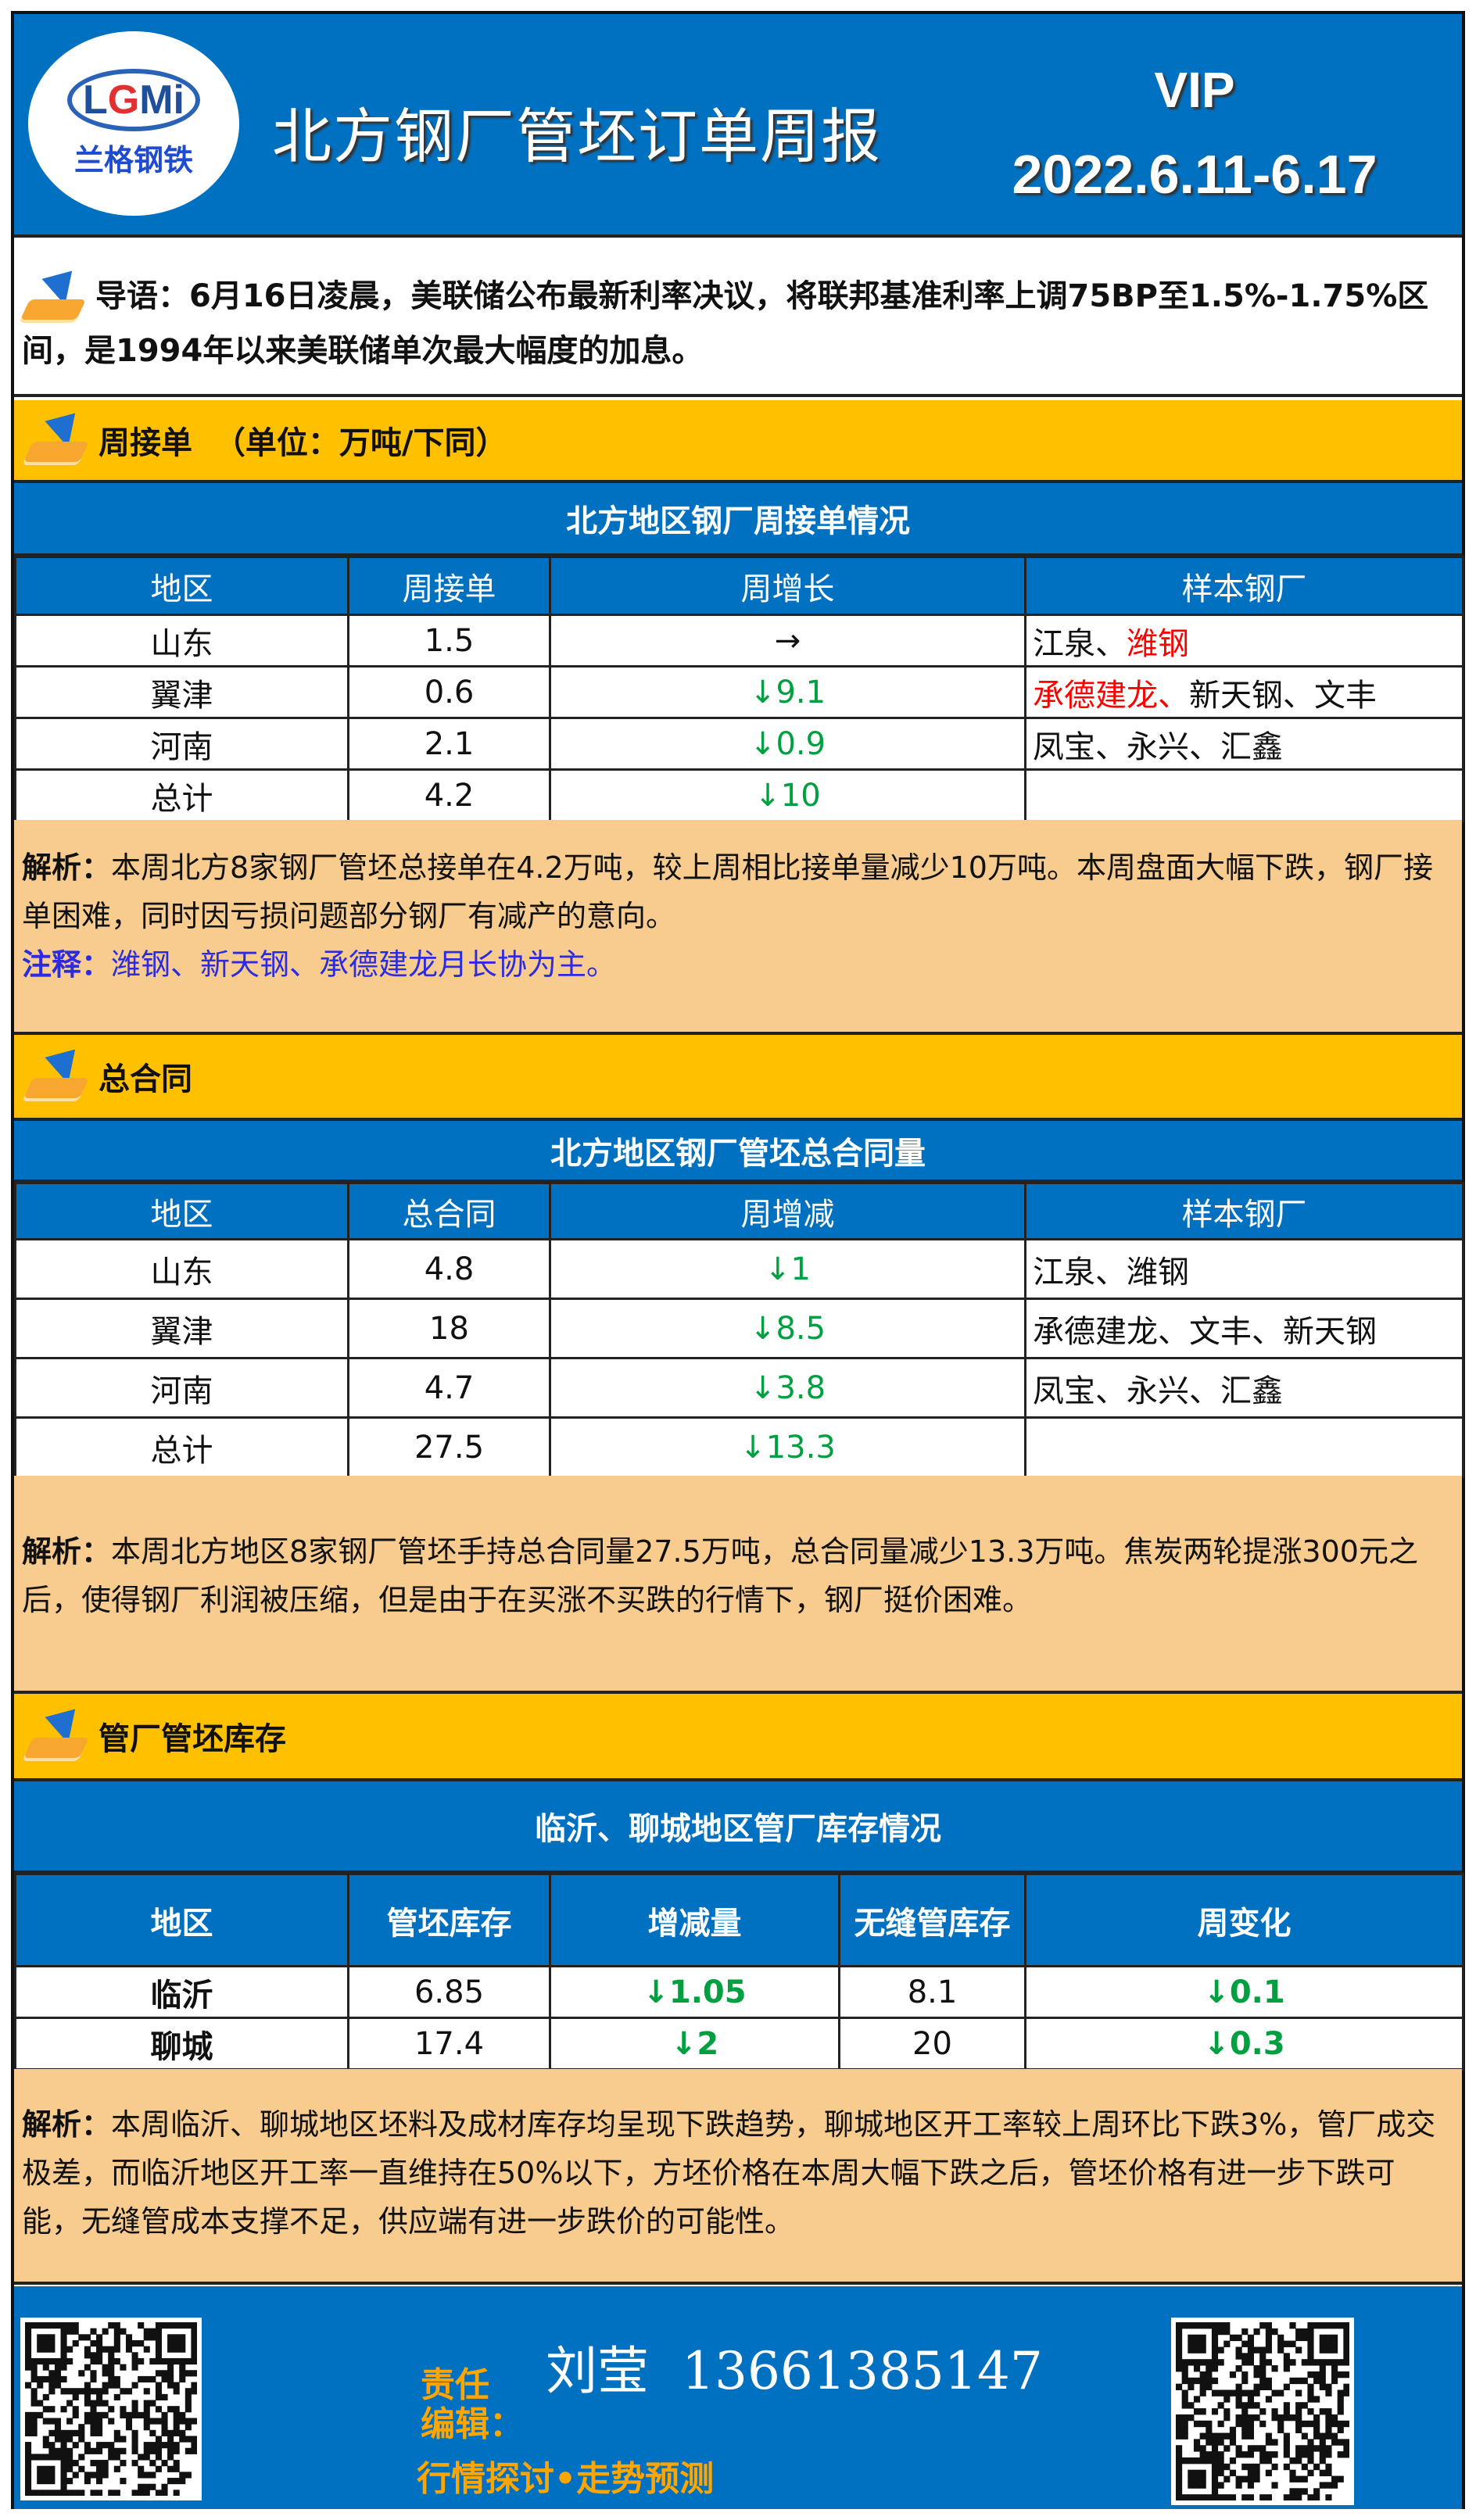  Describe the element at coordinates (1244, 2044) in the screenshot. I see `seamless-change-cell: ↓0.3` at that location.